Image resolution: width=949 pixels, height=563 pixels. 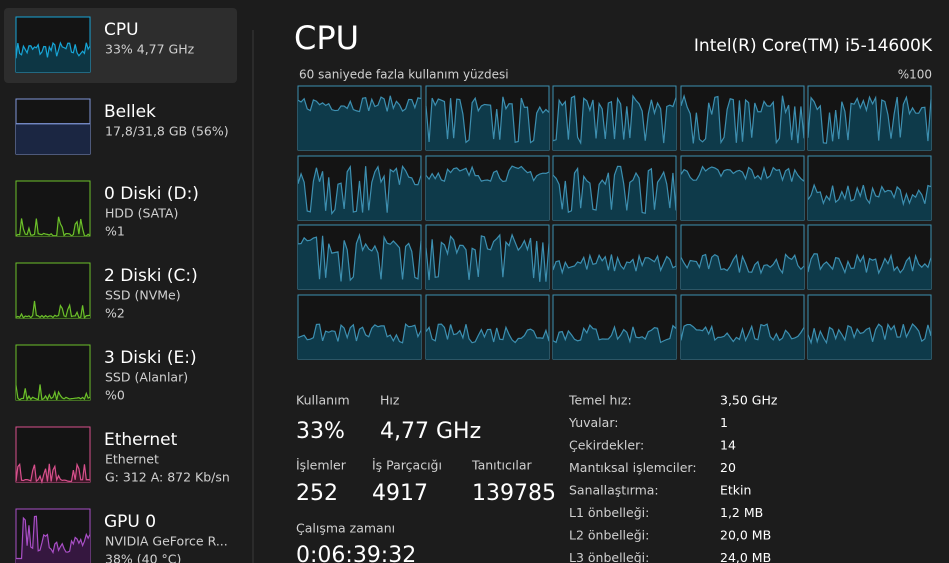 What do you see at coordinates (600, 400) in the screenshot?
I see `detail-label: Temel hız:` at bounding box center [600, 400].